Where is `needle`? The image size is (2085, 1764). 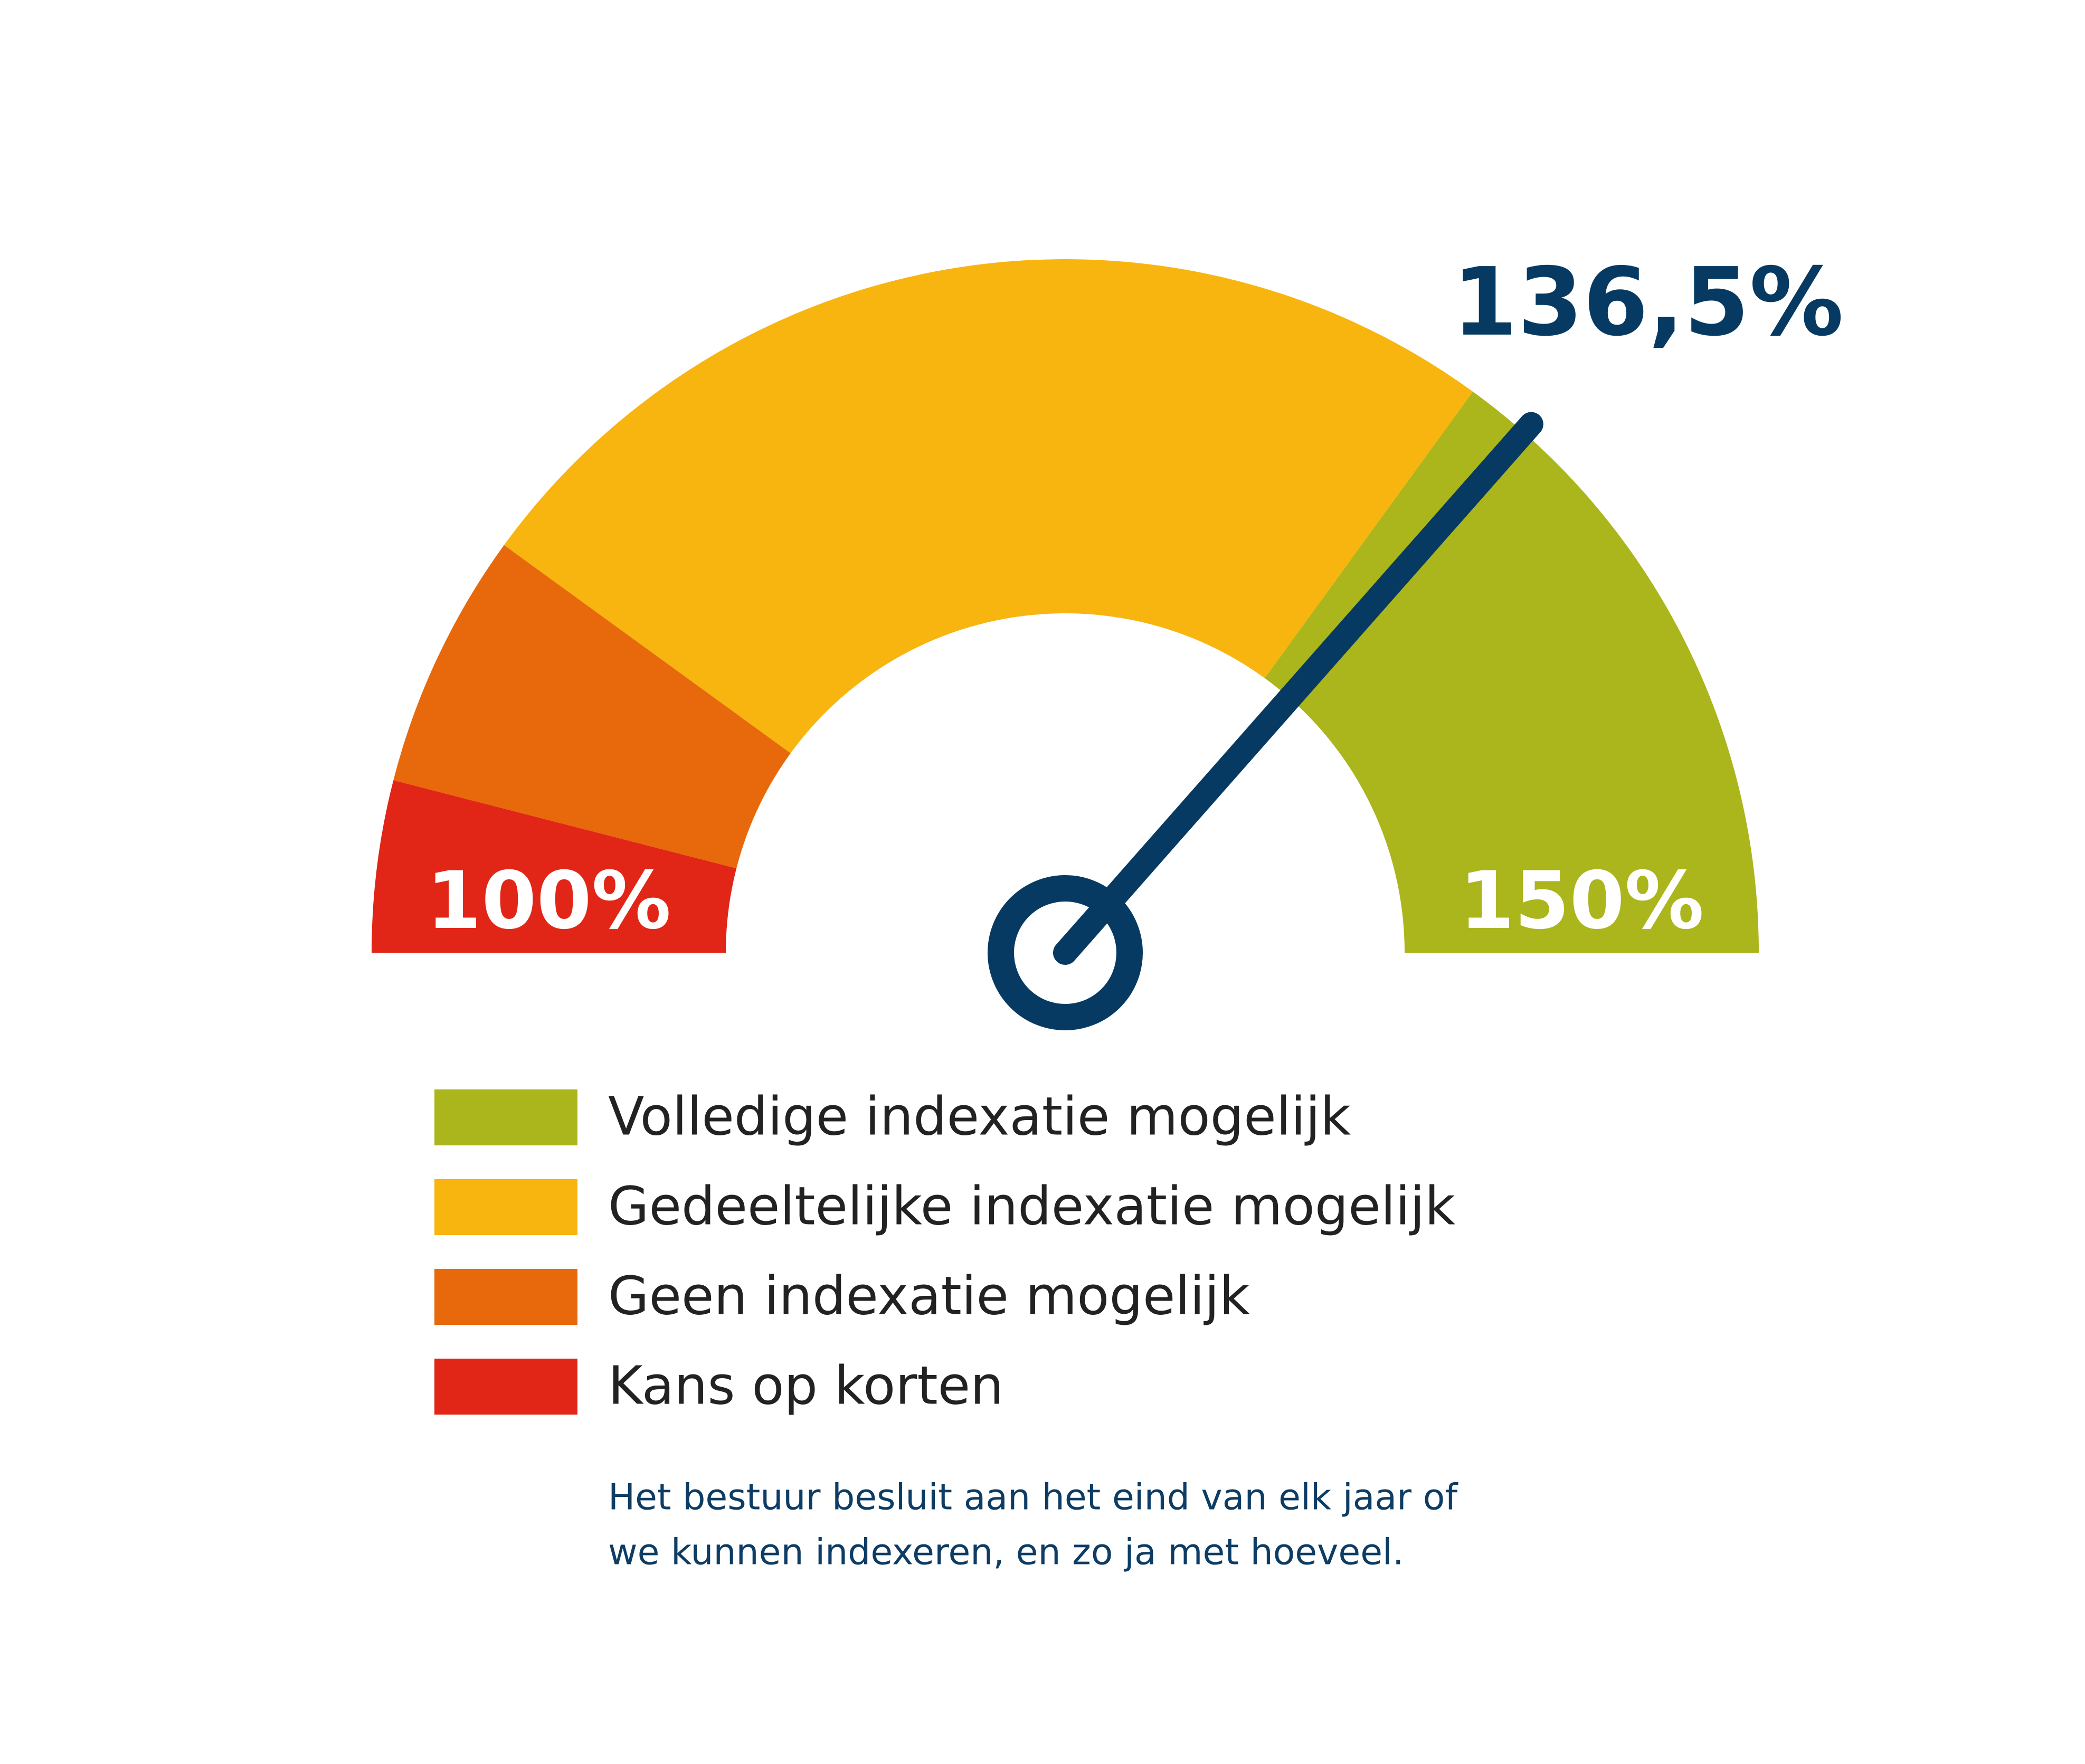
needle is located at coordinates (1298, 688).